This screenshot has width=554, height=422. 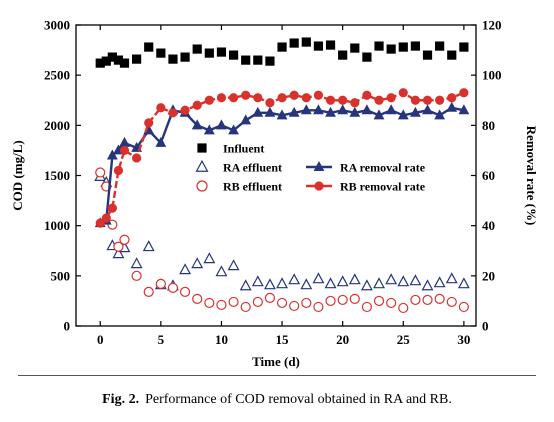 I want to click on x-tick-label: 20, so click(x=342, y=339).